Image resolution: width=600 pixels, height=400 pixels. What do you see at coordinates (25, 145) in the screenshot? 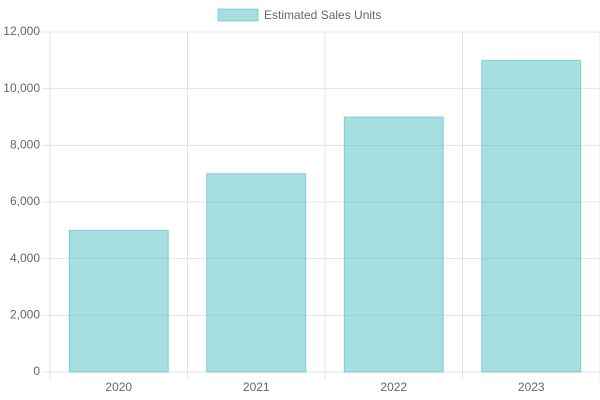
I see `y-tick-label: 8,000` at bounding box center [25, 145].